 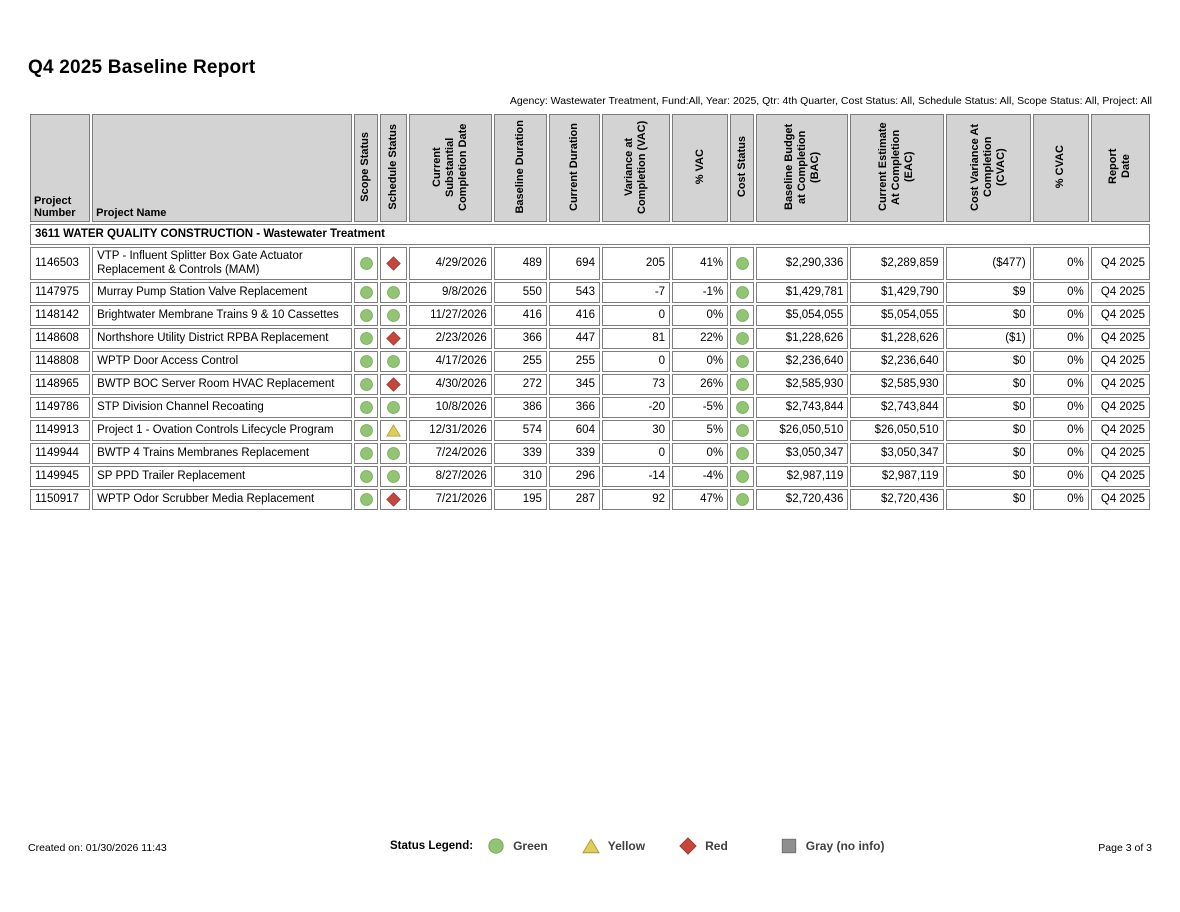 What do you see at coordinates (97, 848) in the screenshot?
I see `created-on-timestamp: Created on: 01/30/2026 11:43` at bounding box center [97, 848].